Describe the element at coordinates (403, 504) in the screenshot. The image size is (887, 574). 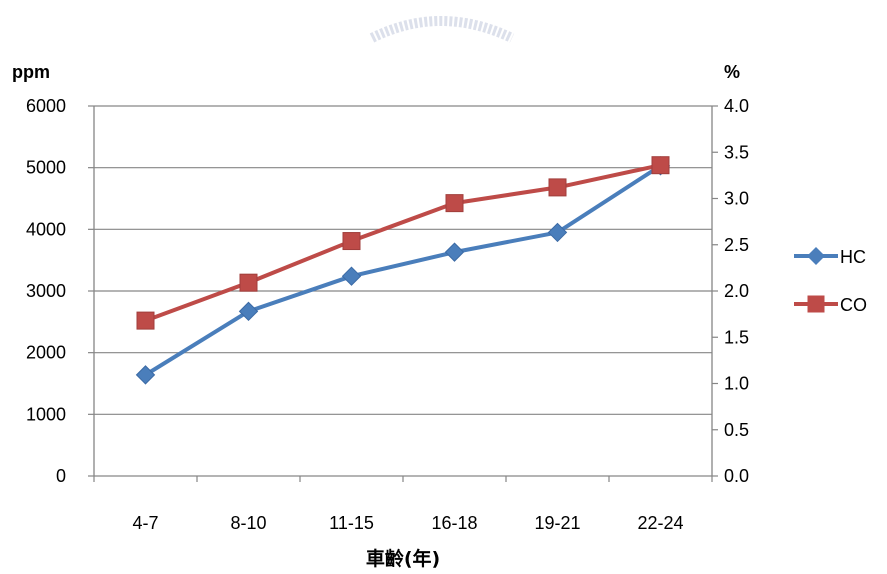
I see `x-tick-labels: 4-7 8-10 11-15 16-18 19-21 22-24` at that location.